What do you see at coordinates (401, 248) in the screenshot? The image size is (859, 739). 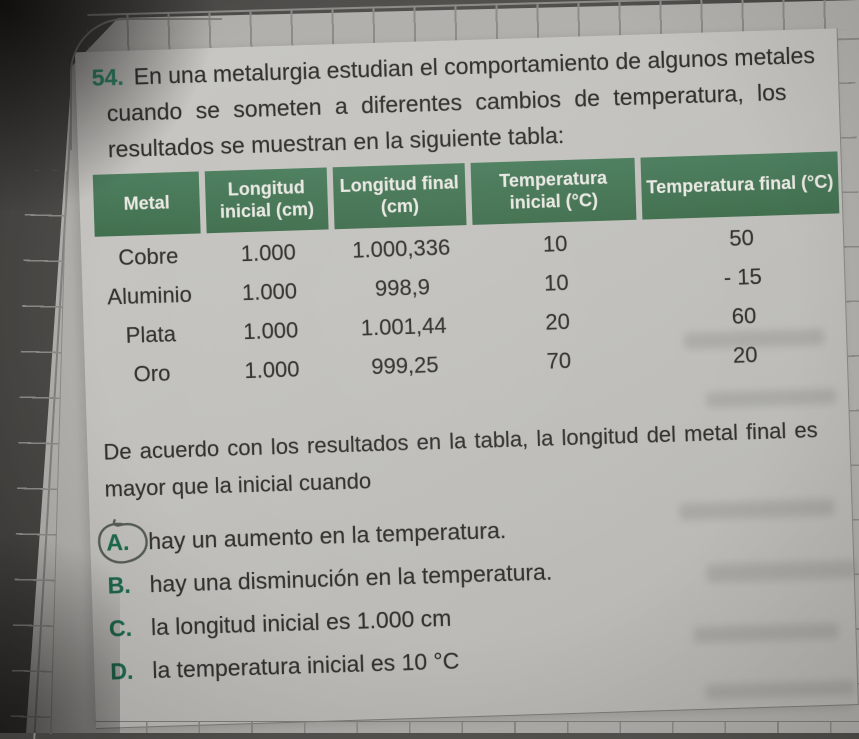 I see `longitud-final-cell: 1.000,336` at bounding box center [401, 248].